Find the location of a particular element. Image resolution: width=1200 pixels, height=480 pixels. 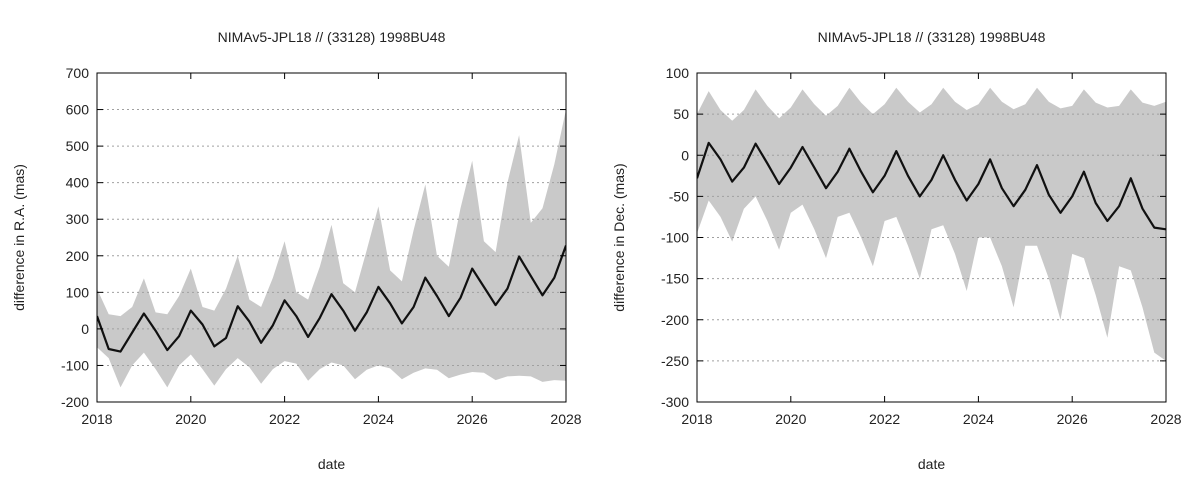

y-tick-label: -300 is located at coordinates (675, 402).